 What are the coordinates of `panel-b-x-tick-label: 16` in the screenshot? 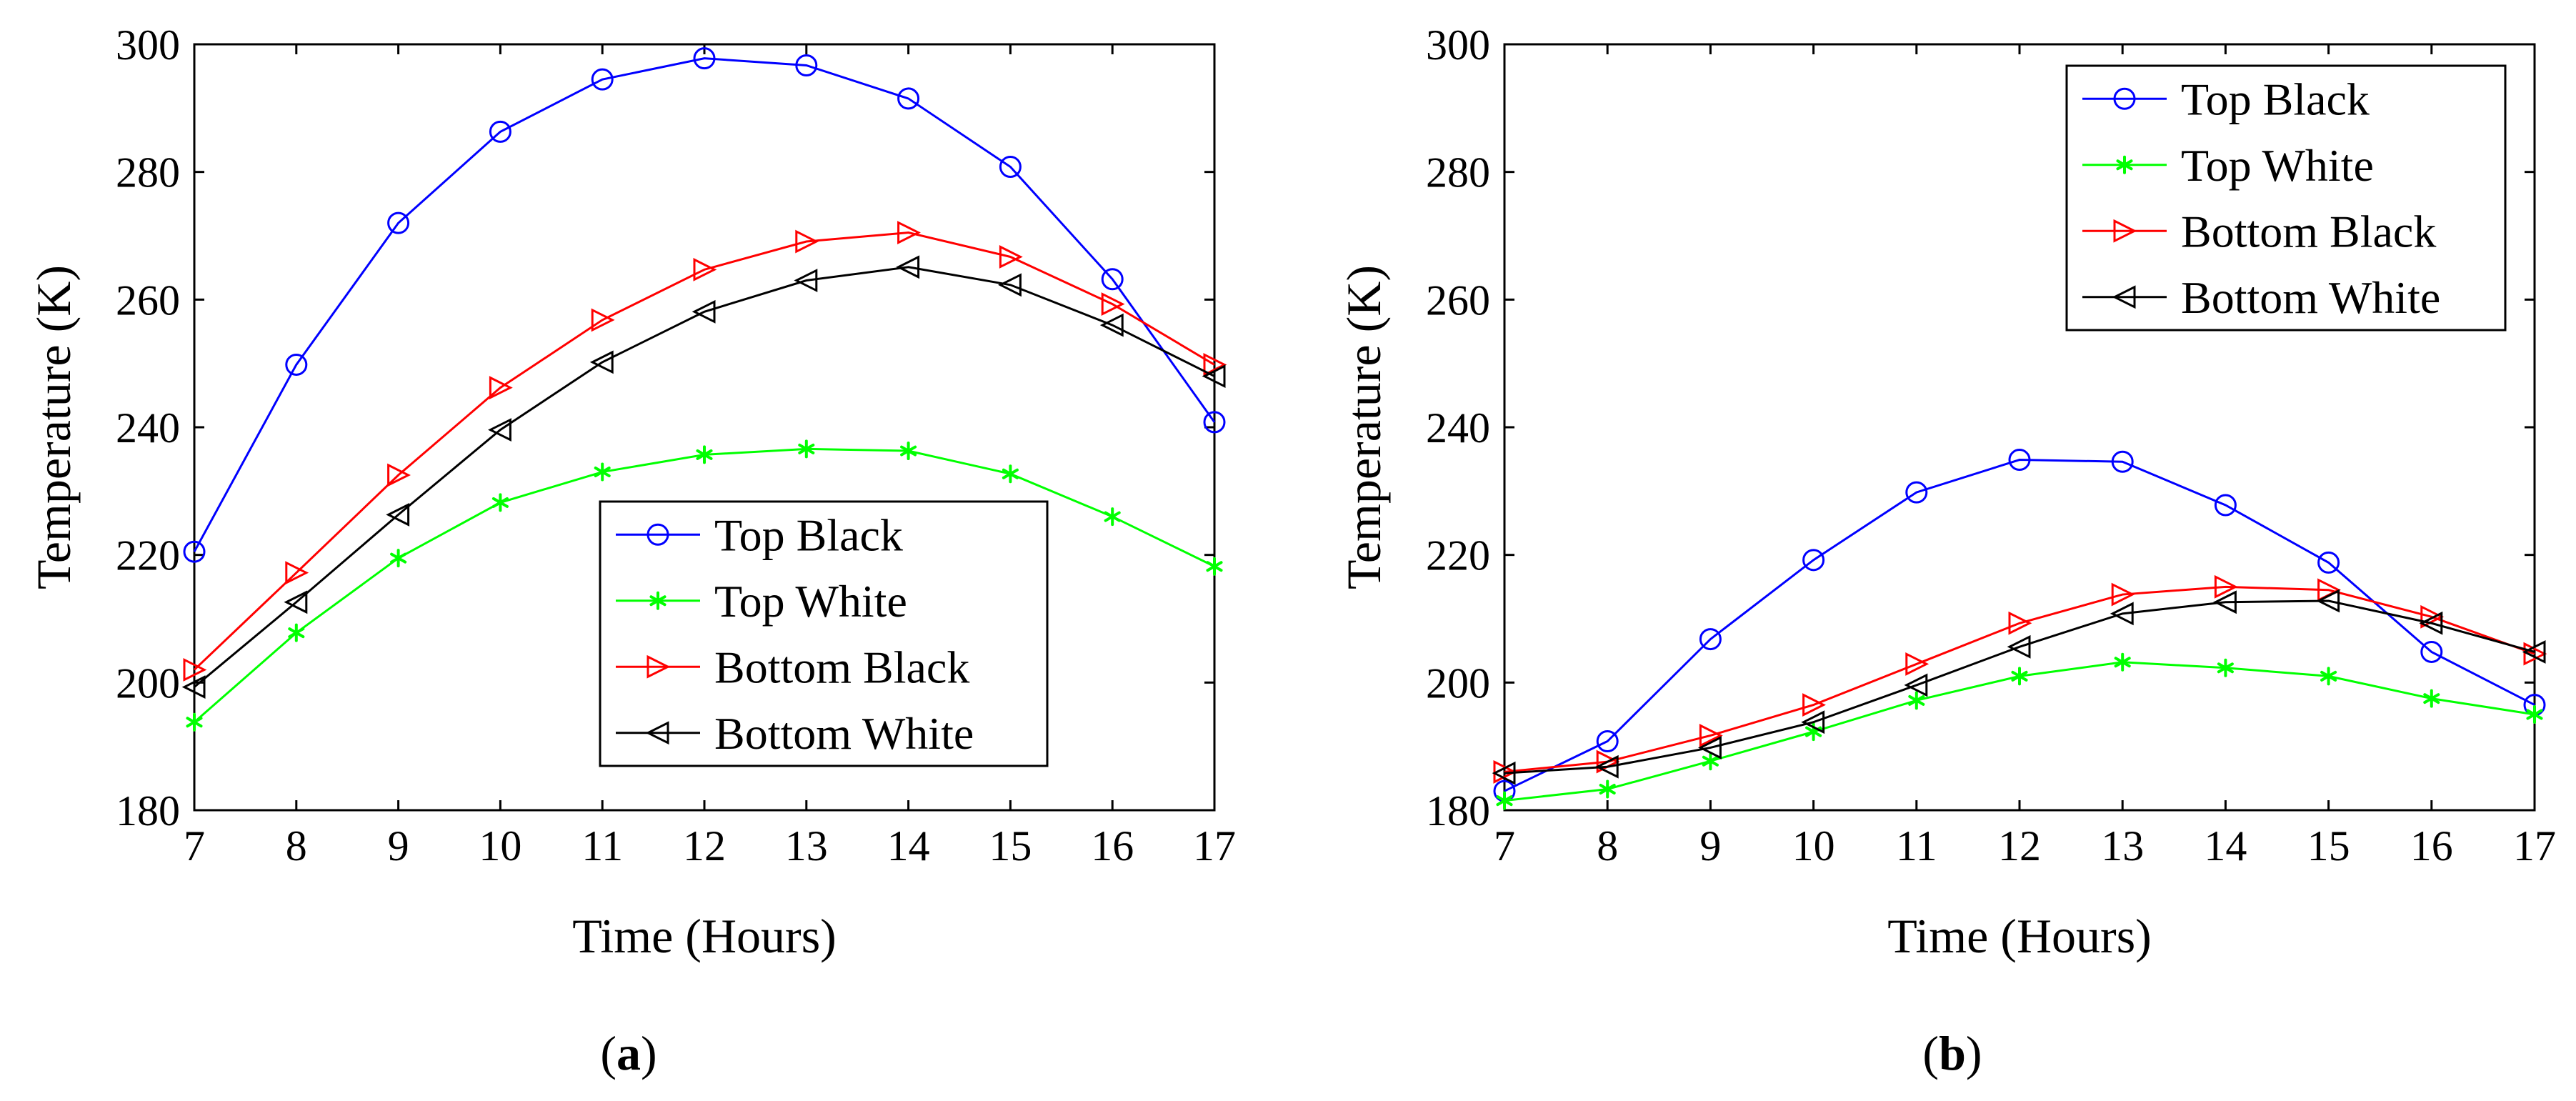 It's located at (2431, 846).